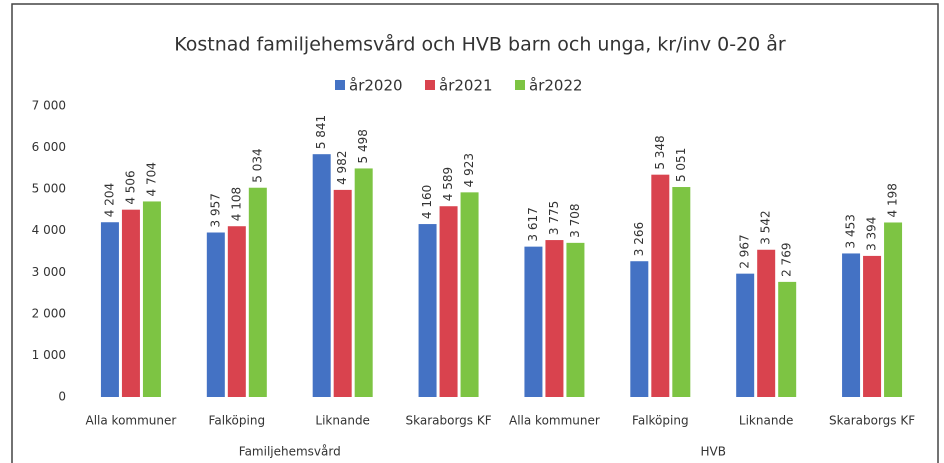 The width and height of the screenshot is (944, 463). Describe the element at coordinates (787, 260) in the screenshot. I see `value-label: 2 769` at that location.